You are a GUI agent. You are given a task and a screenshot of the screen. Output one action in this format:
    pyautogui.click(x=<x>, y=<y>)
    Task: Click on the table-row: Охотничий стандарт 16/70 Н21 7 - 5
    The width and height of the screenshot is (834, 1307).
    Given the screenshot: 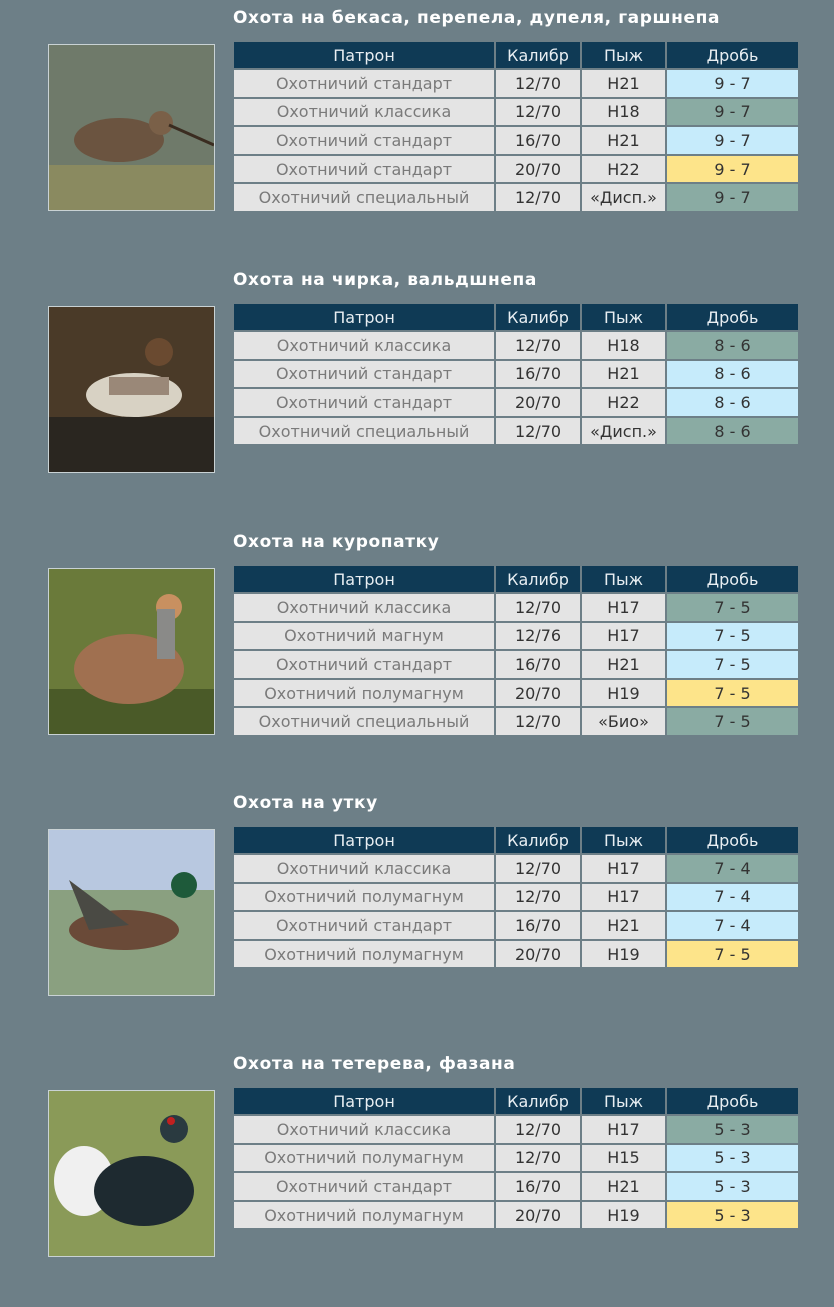 What is the action you would take?
    pyautogui.click(x=516, y=664)
    